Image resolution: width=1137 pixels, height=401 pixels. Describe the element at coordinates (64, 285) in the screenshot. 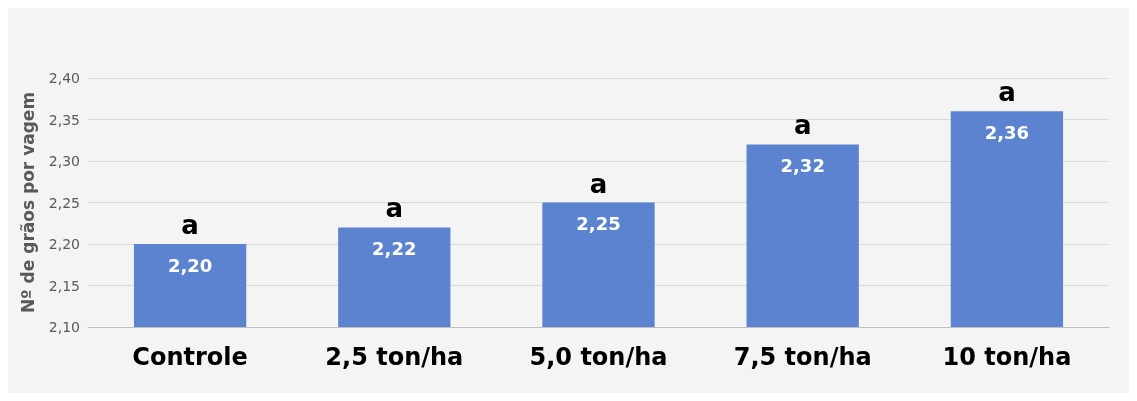

I see `y-tick-label: 2,15` at that location.